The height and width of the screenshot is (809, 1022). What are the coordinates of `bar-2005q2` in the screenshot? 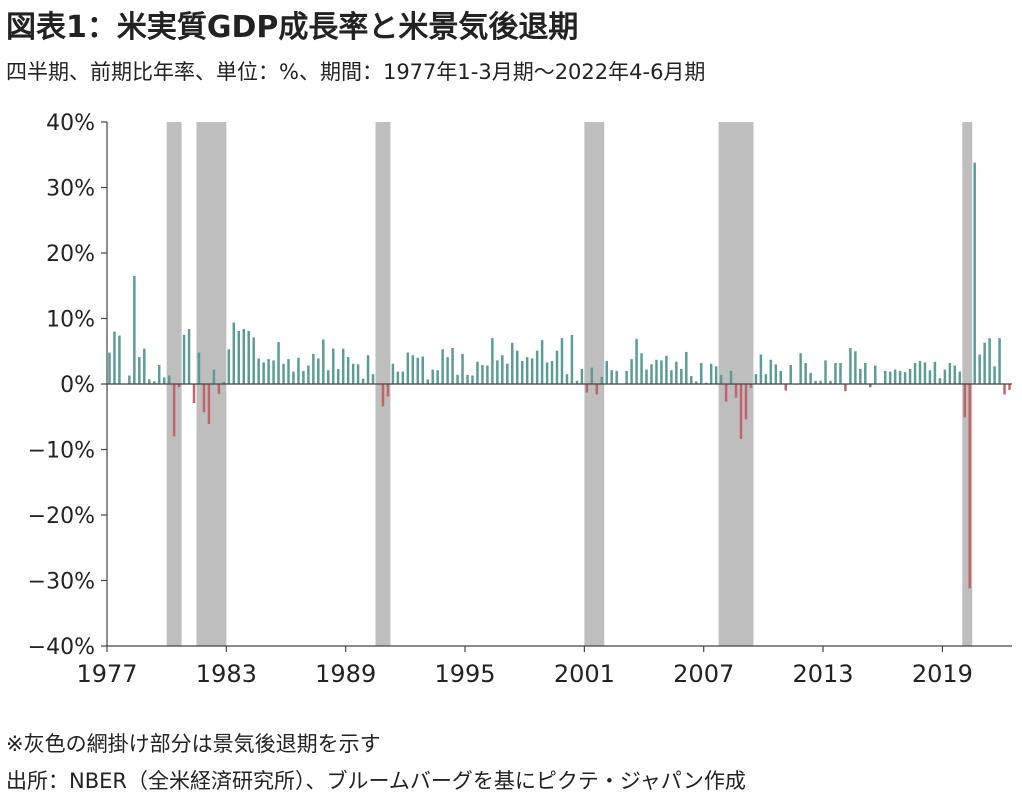 It's located at (671, 377).